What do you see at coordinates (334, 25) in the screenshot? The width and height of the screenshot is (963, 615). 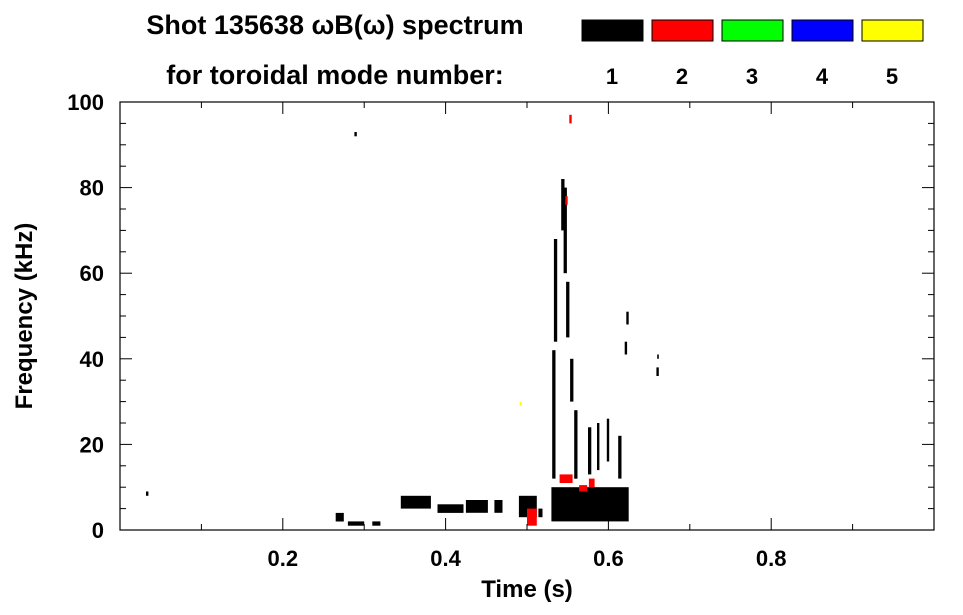 I see `chart-title-line1: Shot 135638 ωB(ω) spectrum` at bounding box center [334, 25].